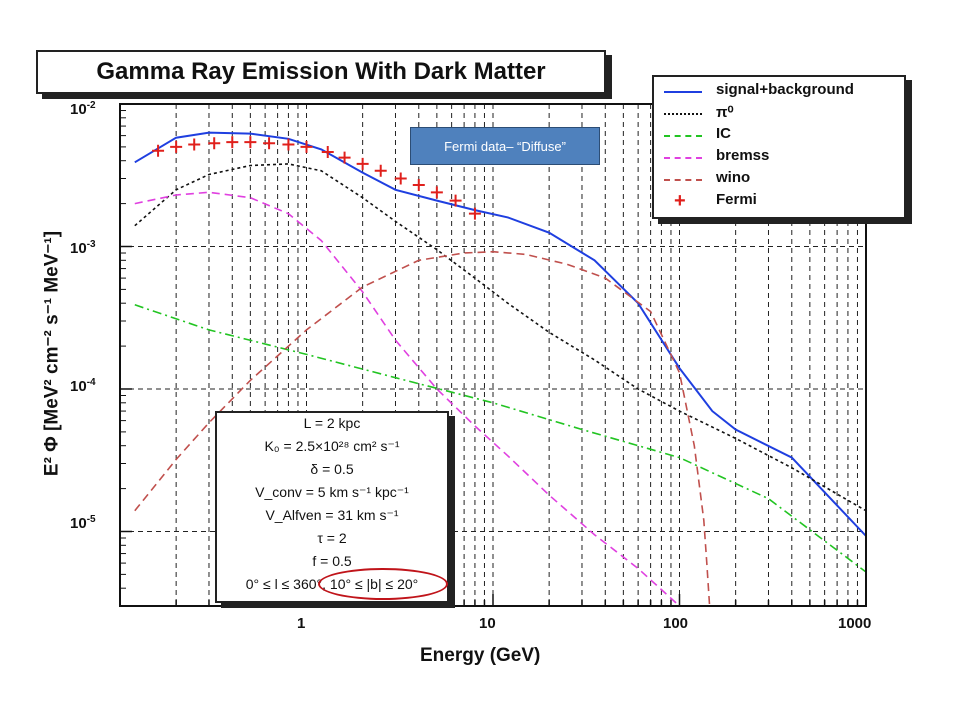 Image resolution: width=960 pixels, height=720 pixels. Describe the element at coordinates (683, 180) in the screenshot. I see `legend-swatch-wino` at that location.